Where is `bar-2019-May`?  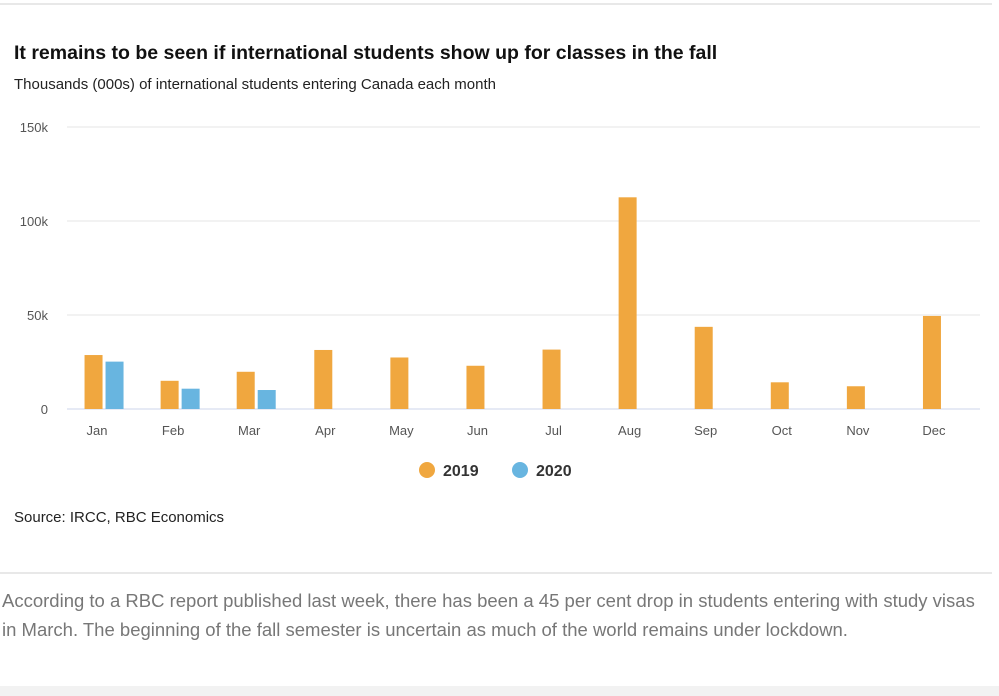 bar-2019-May is located at coordinates (399, 383).